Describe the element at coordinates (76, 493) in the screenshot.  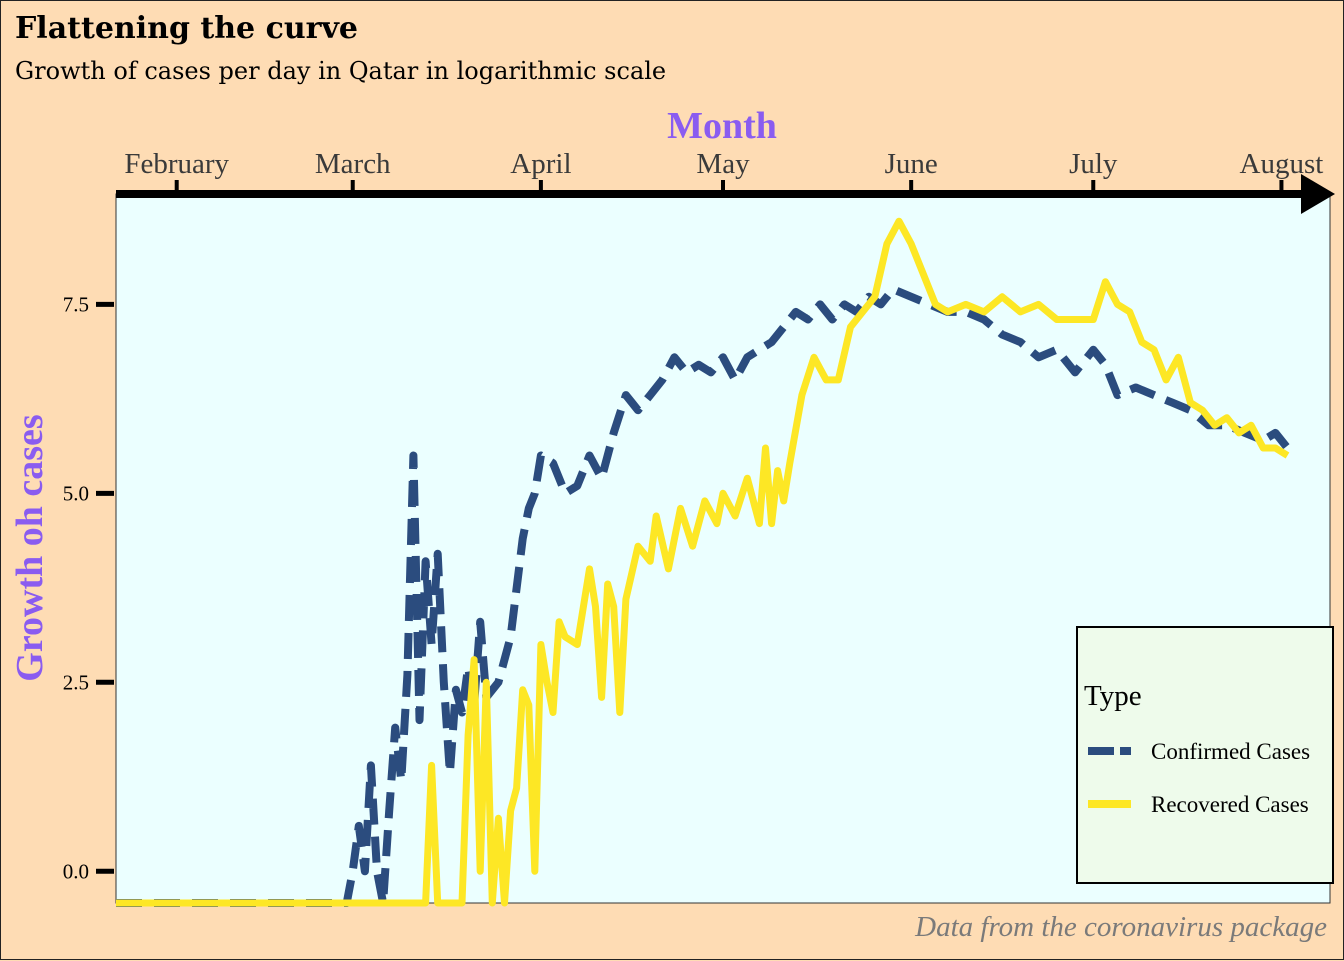
I see `y-tick-label: 5.0` at that location.